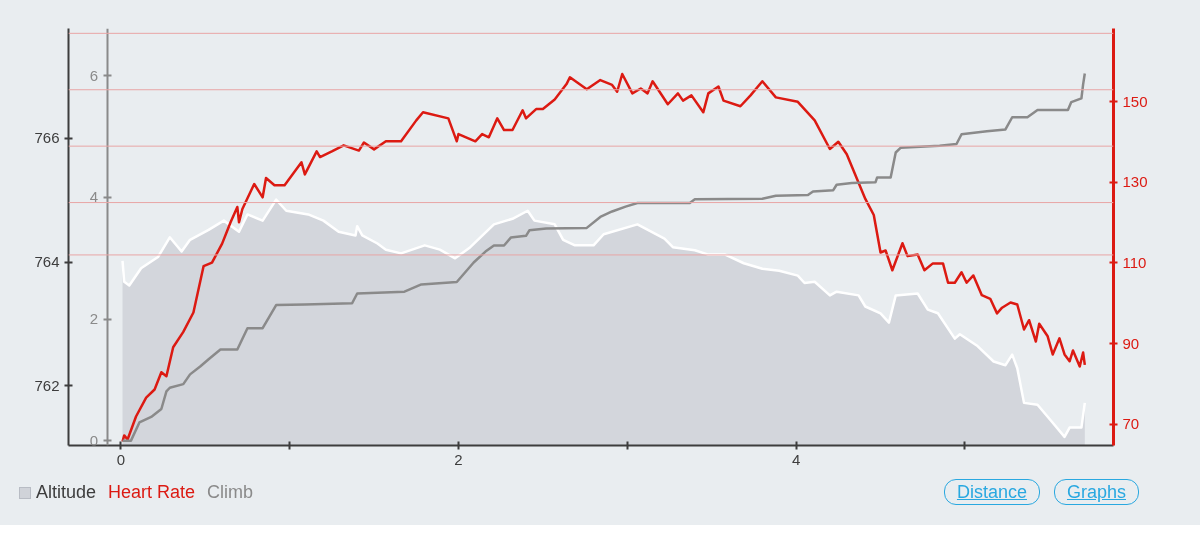  Describe the element at coordinates (1096, 492) in the screenshot. I see `text: Graphs` at that location.